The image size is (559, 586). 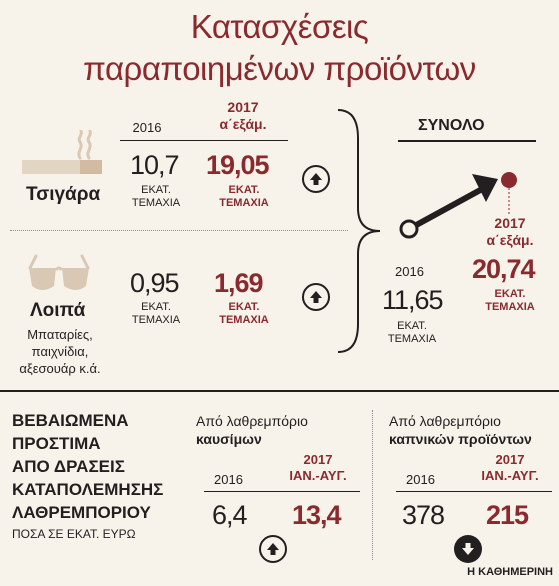 What do you see at coordinates (86, 147) in the screenshot?
I see `steam-icon` at bounding box center [86, 147].